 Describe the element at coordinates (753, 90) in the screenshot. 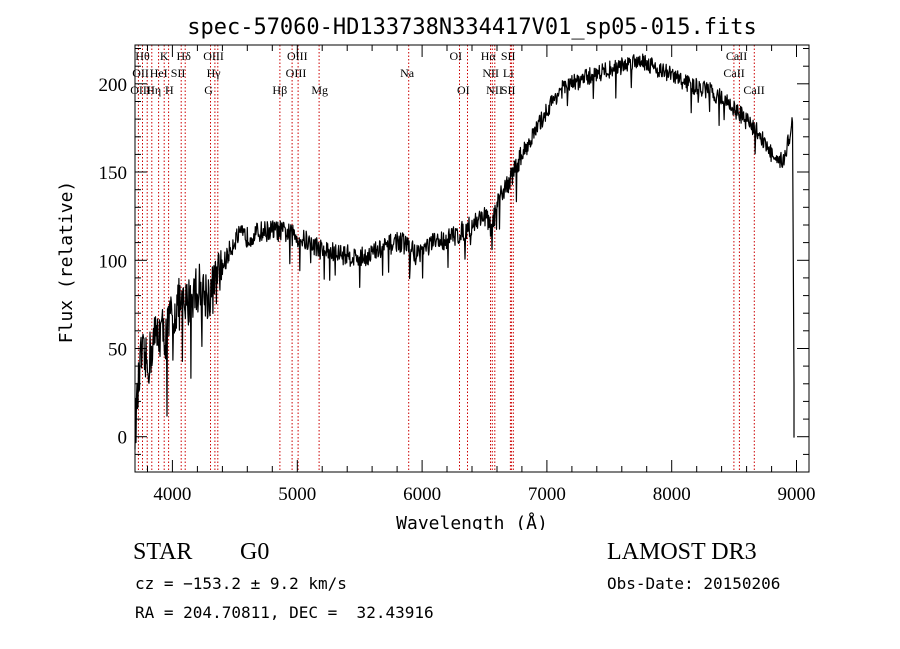

I see `line-label-2-9: CaII` at that location.